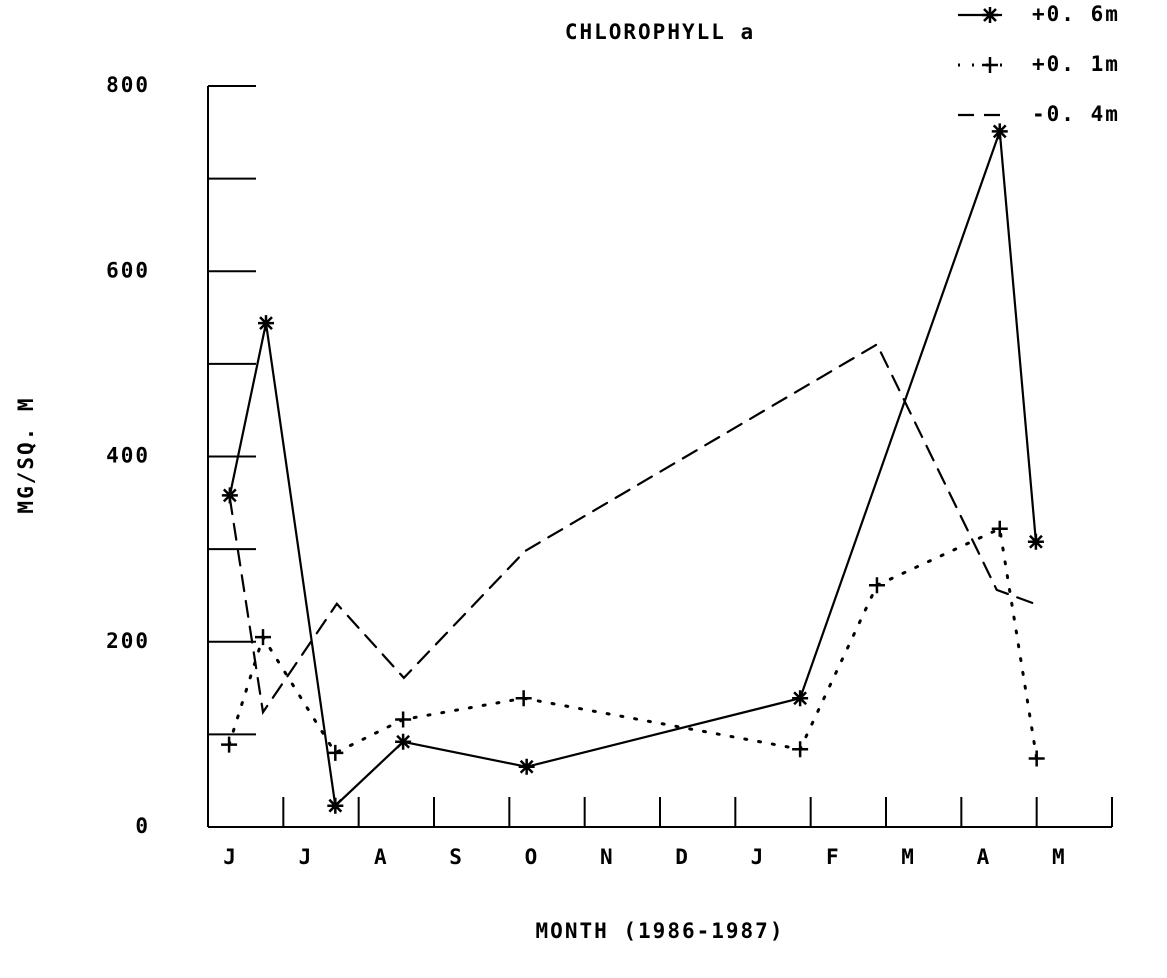 This screenshot has width=1167, height=978. Describe the element at coordinates (128, 456) in the screenshot. I see `y-tick-label: 400` at that location.